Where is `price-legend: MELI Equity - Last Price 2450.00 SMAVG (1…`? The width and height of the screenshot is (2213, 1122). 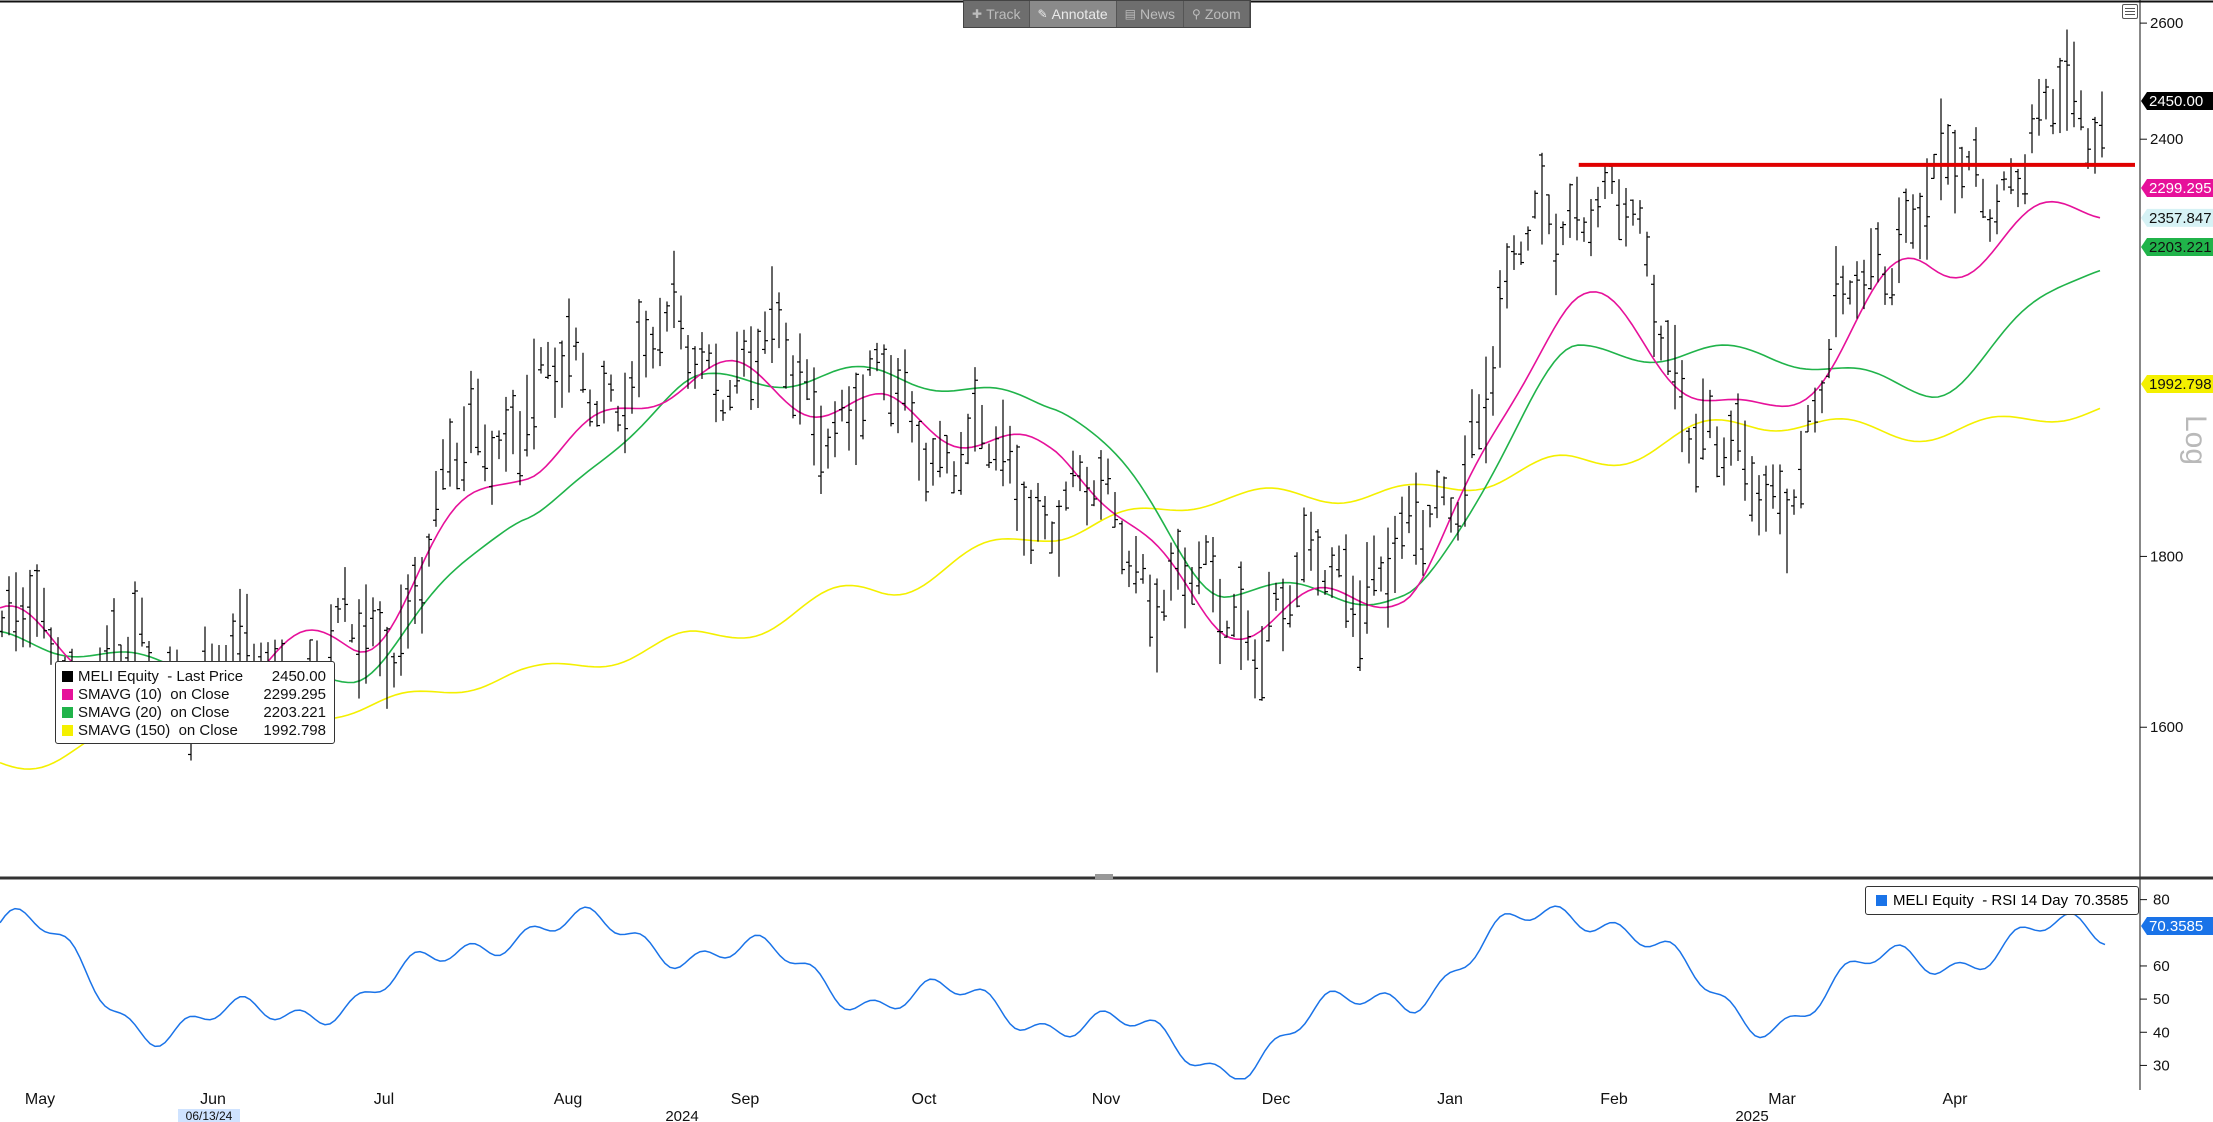 price-legend: MELI Equity - Last Price 2450.00 SMAVG (1… is located at coordinates (195, 702).